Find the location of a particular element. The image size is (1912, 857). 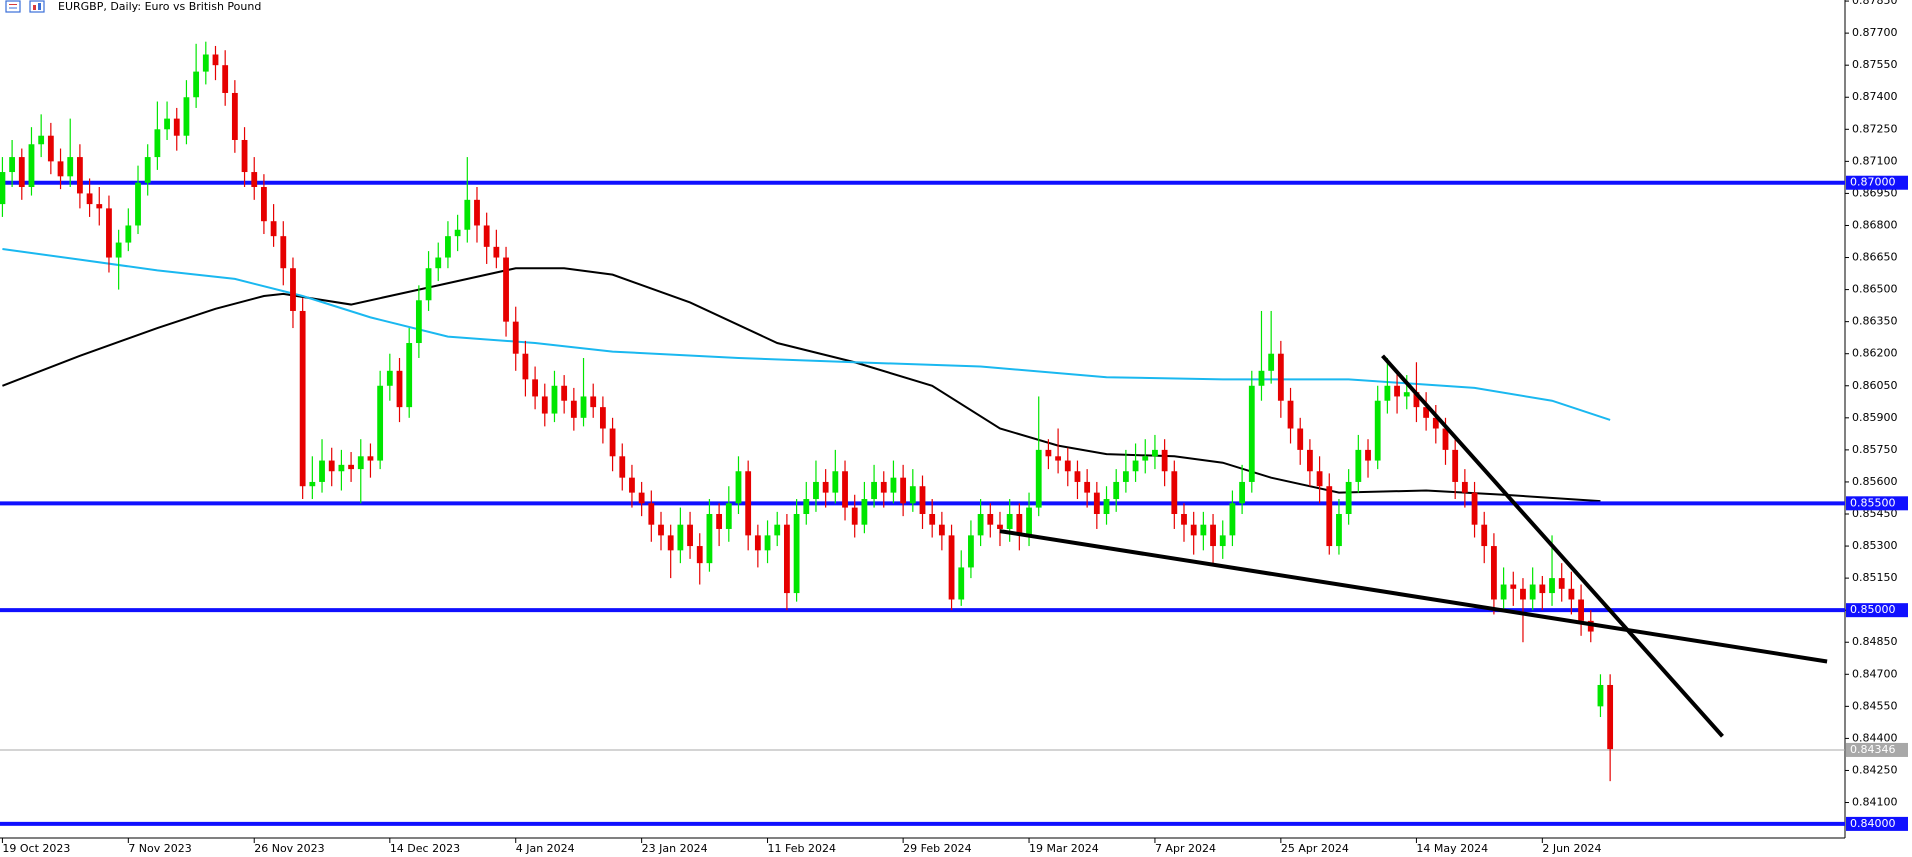

x-tick-label: 2 Jun 2024 is located at coordinates (1571, 848).